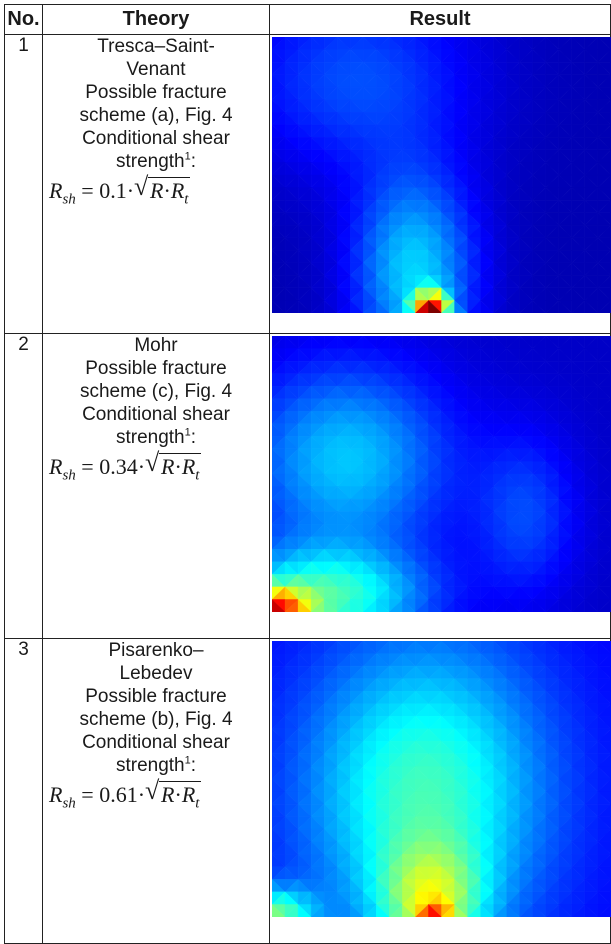  Describe the element at coordinates (156, 719) in the screenshot. I see `theory-line: scheme (b), Fig. 4` at that location.